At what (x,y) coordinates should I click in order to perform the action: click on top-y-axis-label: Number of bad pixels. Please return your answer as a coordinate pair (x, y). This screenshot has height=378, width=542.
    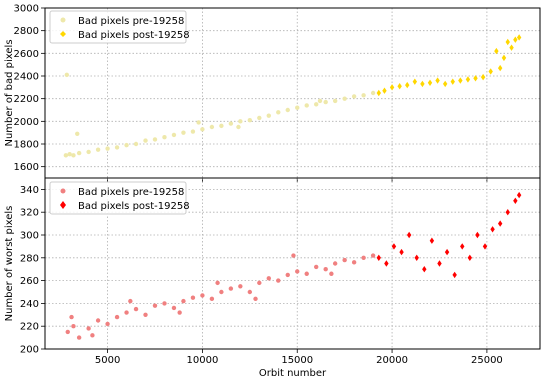
    Looking at the image, I should click on (9, 92).